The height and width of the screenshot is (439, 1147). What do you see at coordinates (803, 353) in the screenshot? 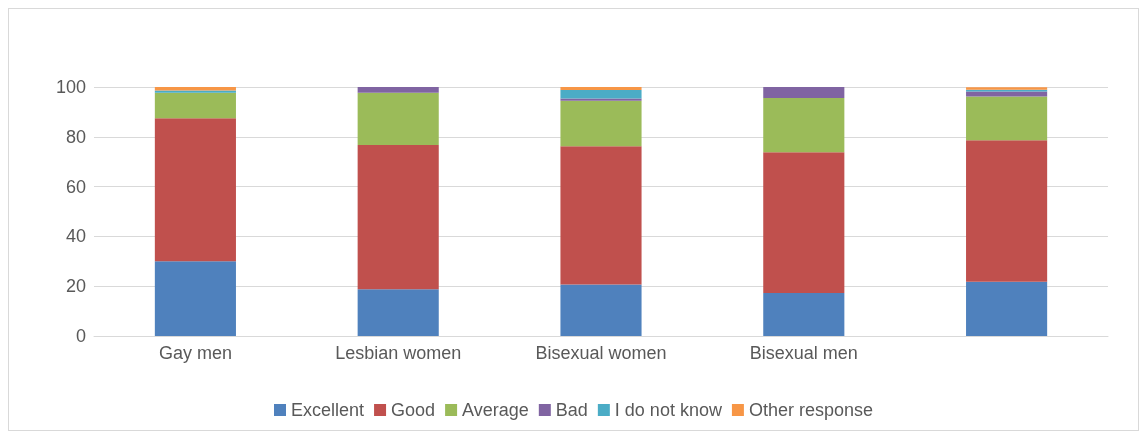
I see `x-tick-label: Bisexual men` at bounding box center [803, 353].